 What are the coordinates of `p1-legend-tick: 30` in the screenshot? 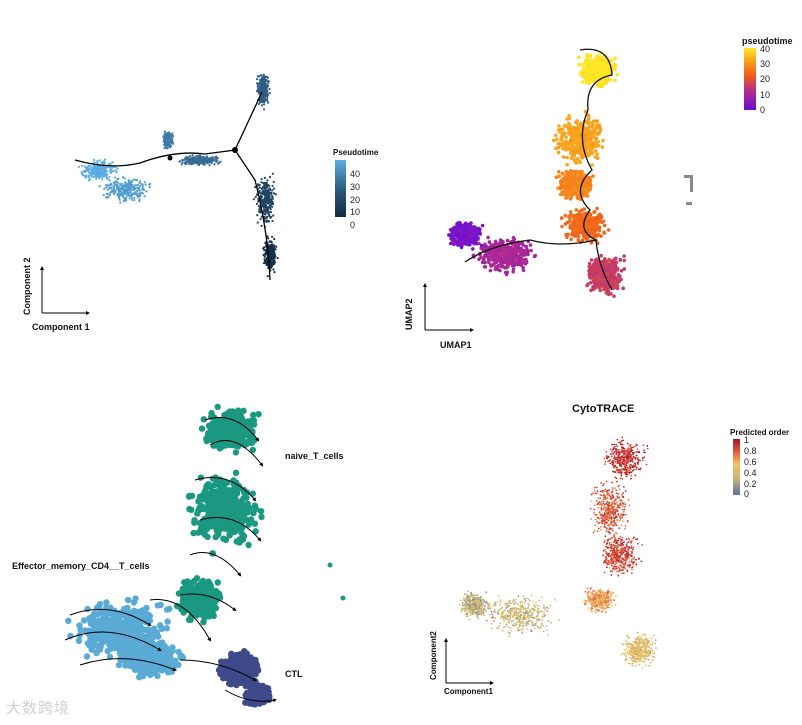 It's located at (355, 187).